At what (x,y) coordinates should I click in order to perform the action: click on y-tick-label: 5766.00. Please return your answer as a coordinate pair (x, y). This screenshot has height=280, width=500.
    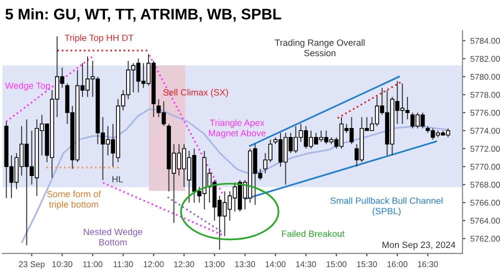
    Looking at the image, I should click on (485, 203).